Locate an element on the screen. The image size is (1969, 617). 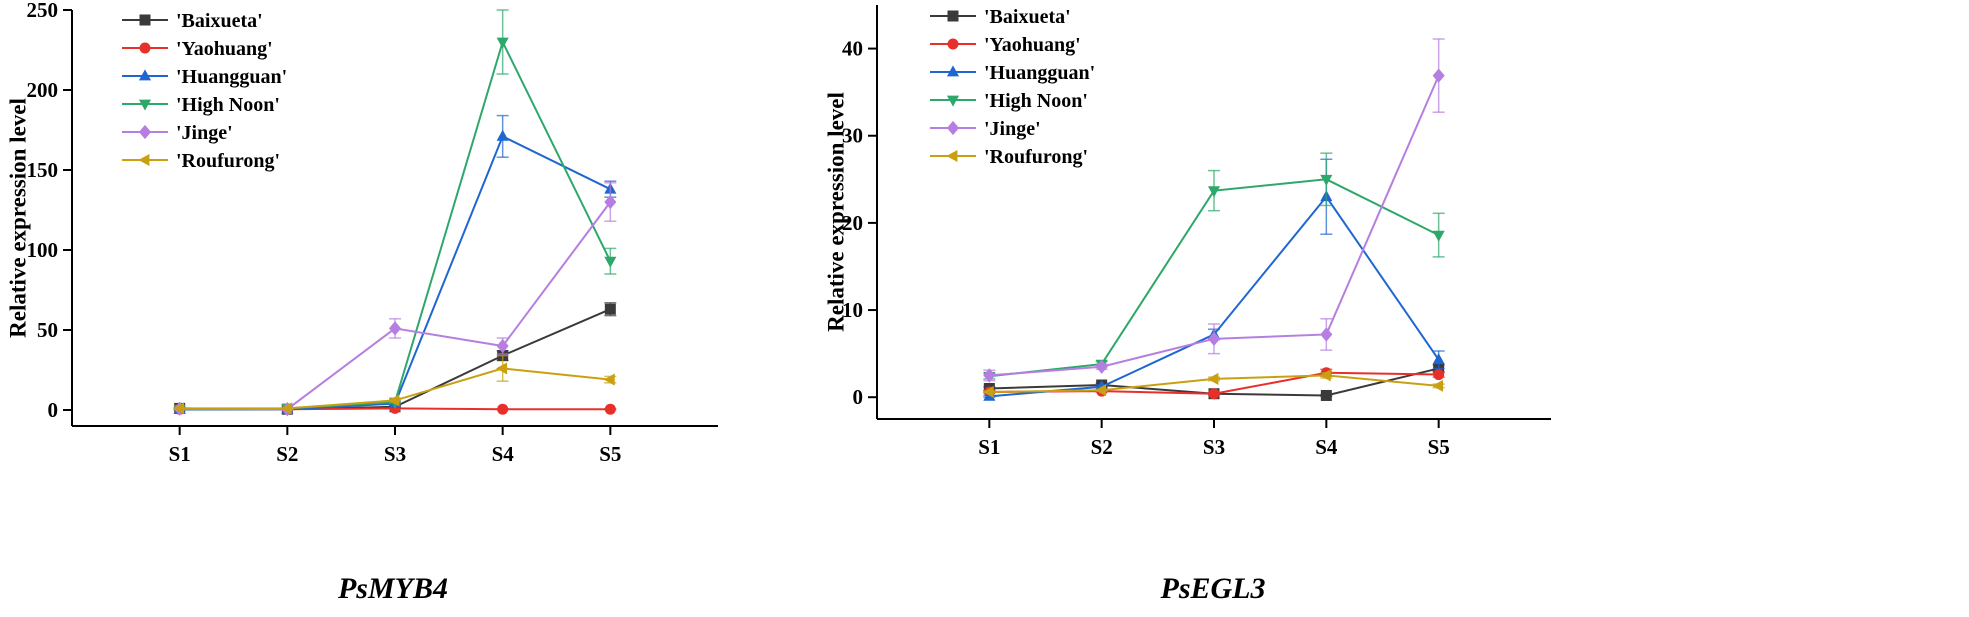
chart-title-psmyb4: PsMYB4 is located at coordinates (392, 588).